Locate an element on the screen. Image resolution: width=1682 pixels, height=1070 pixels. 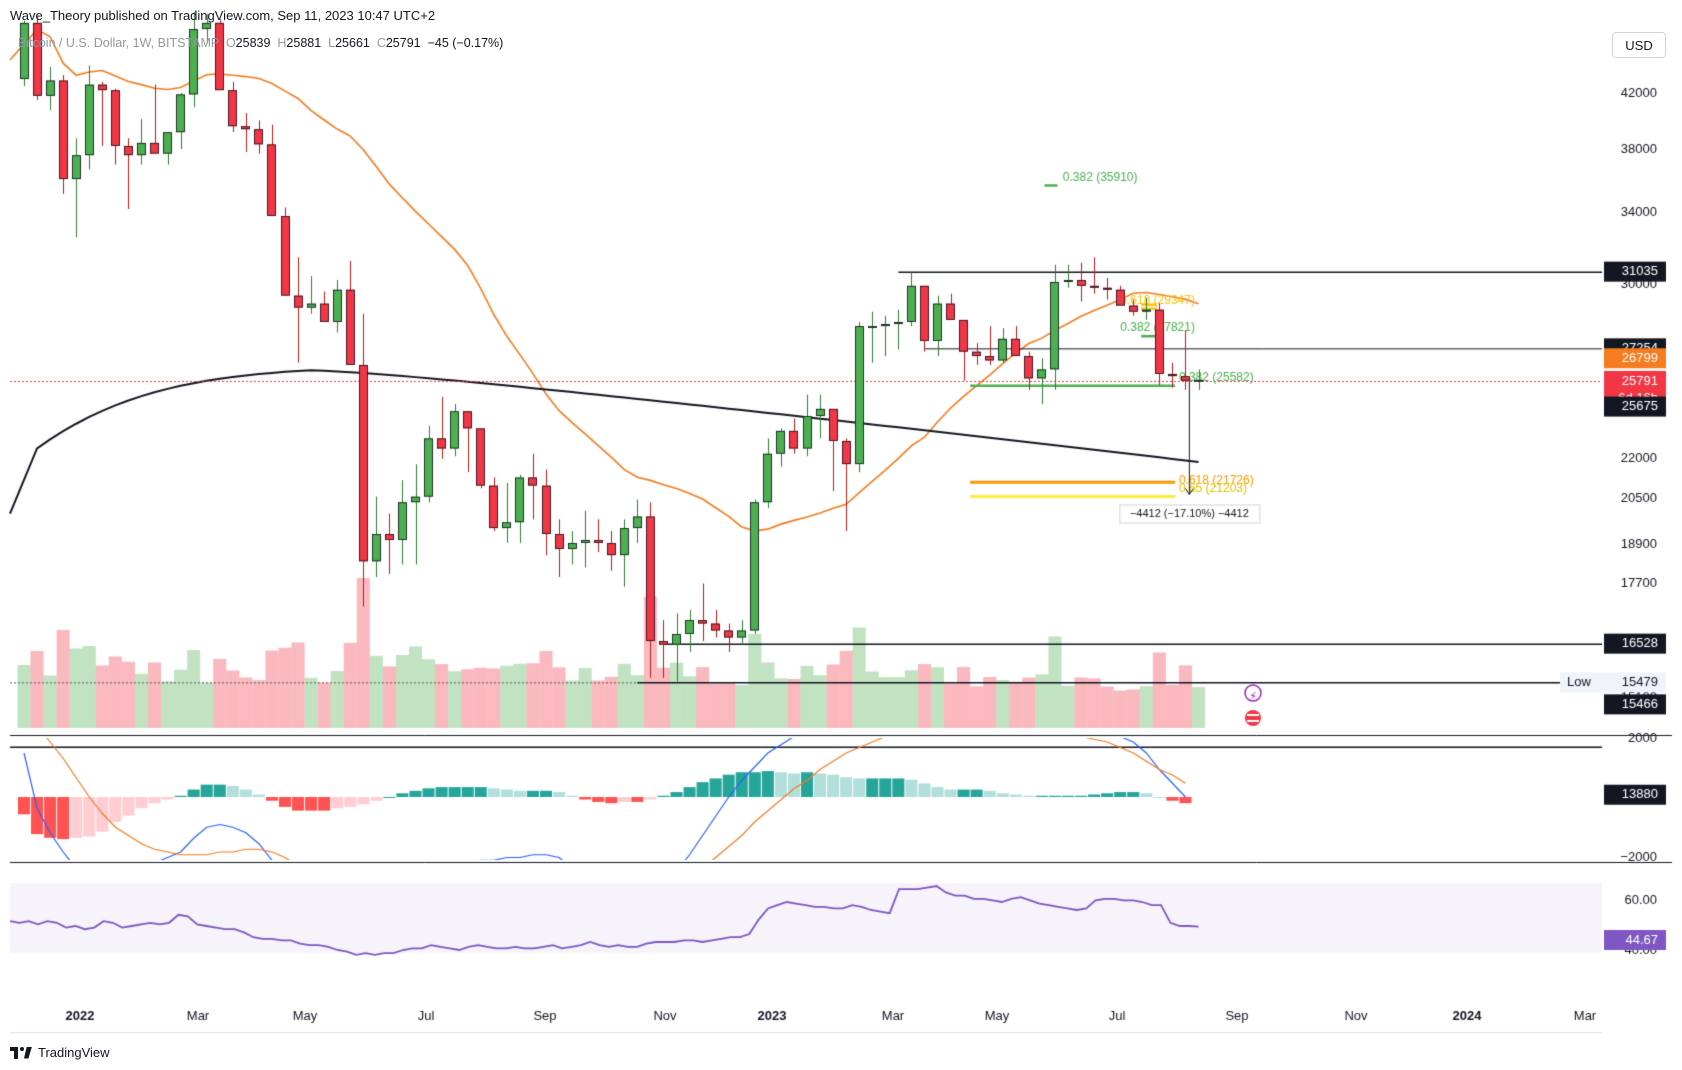
ohlc-close: 25791 is located at coordinates (403, 43).